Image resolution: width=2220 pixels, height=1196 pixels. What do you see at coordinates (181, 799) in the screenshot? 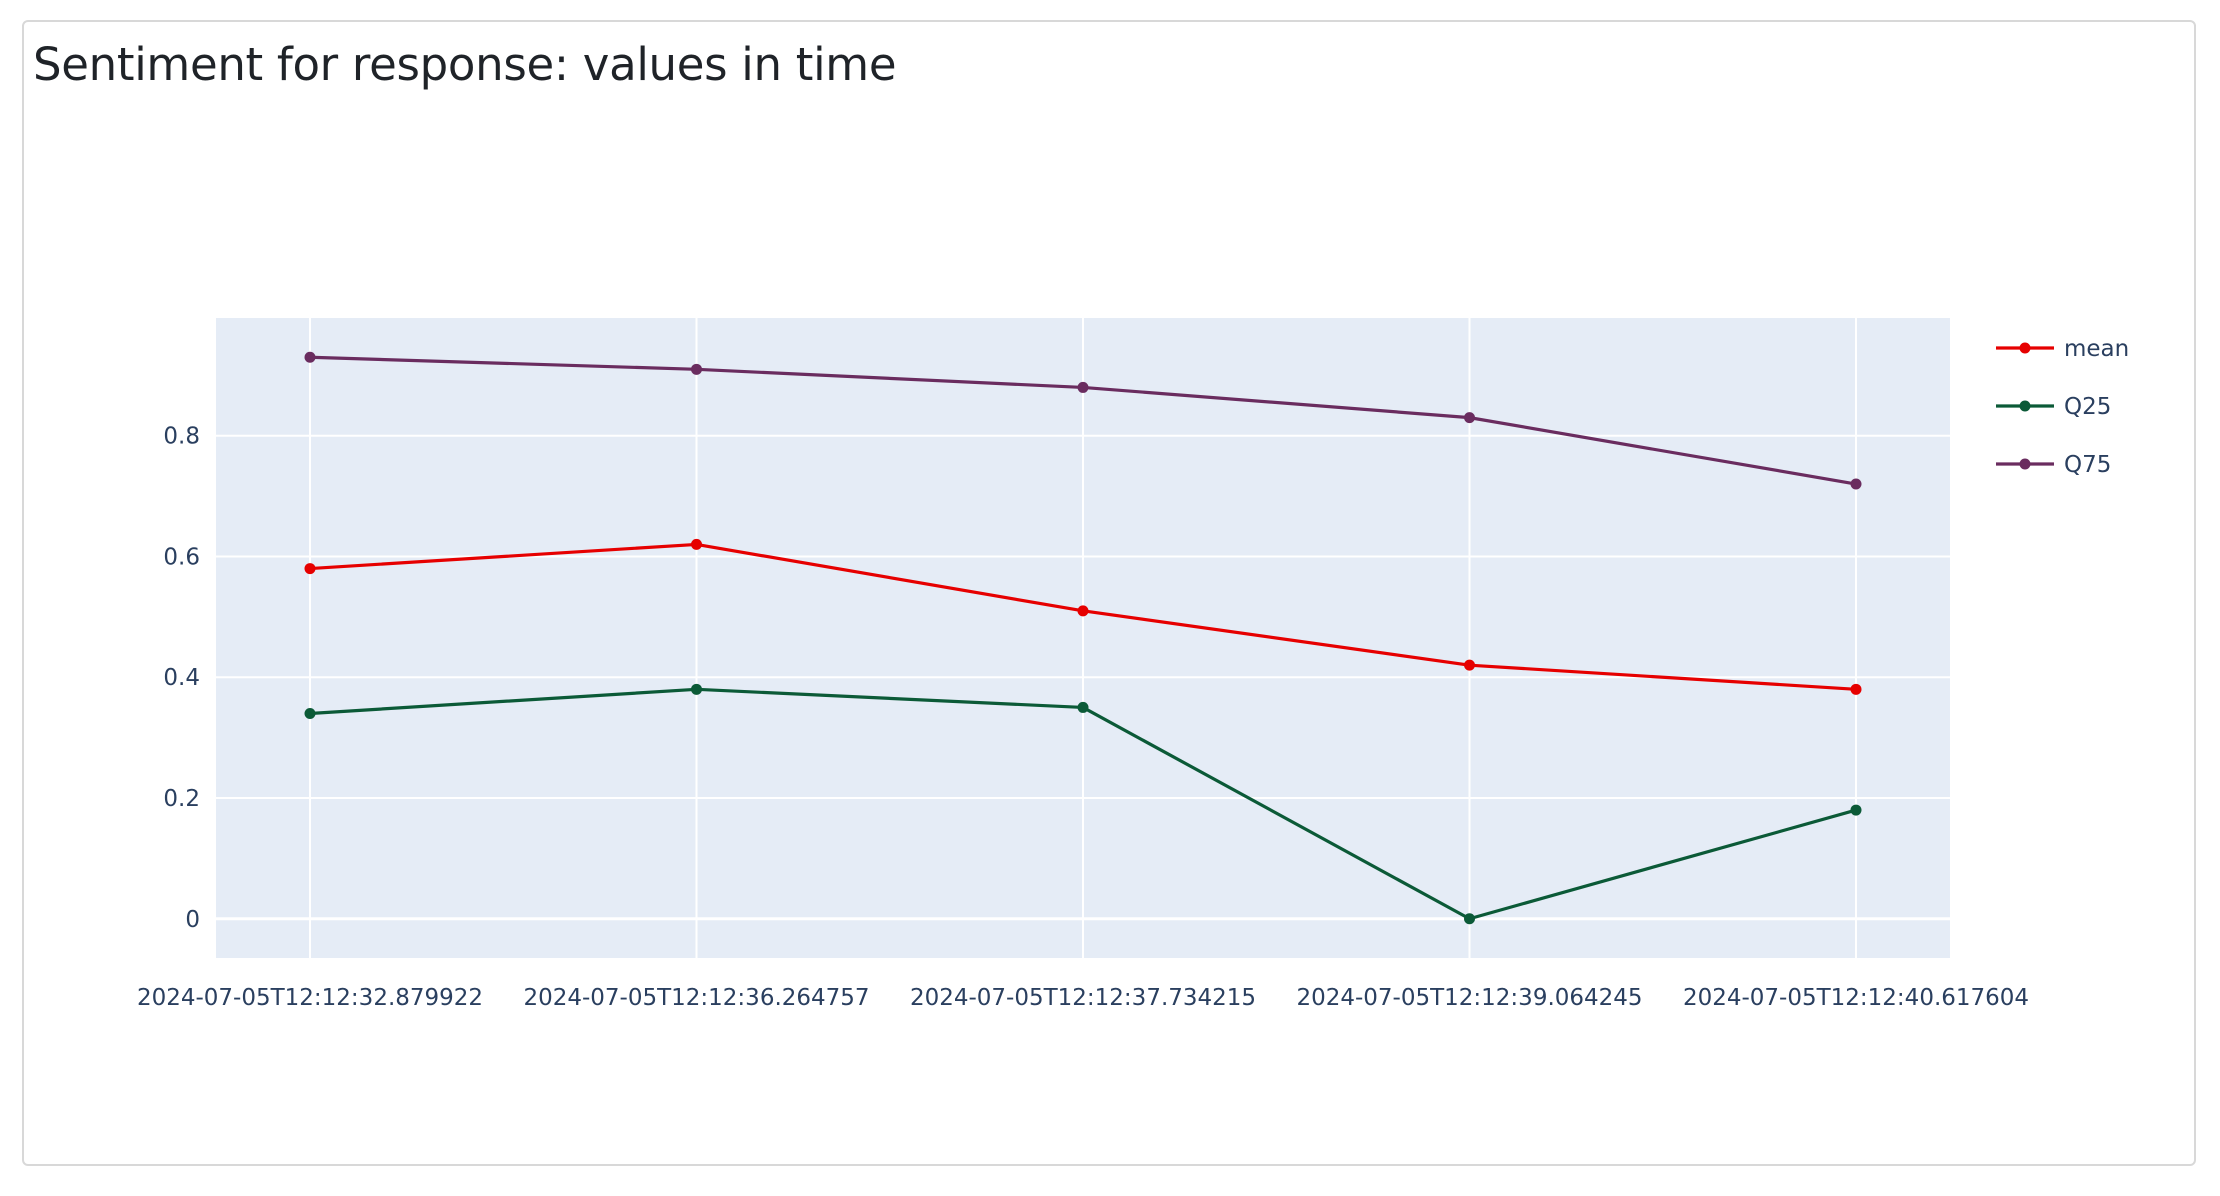
I see `y-tick-label: 0.2` at bounding box center [181, 799].